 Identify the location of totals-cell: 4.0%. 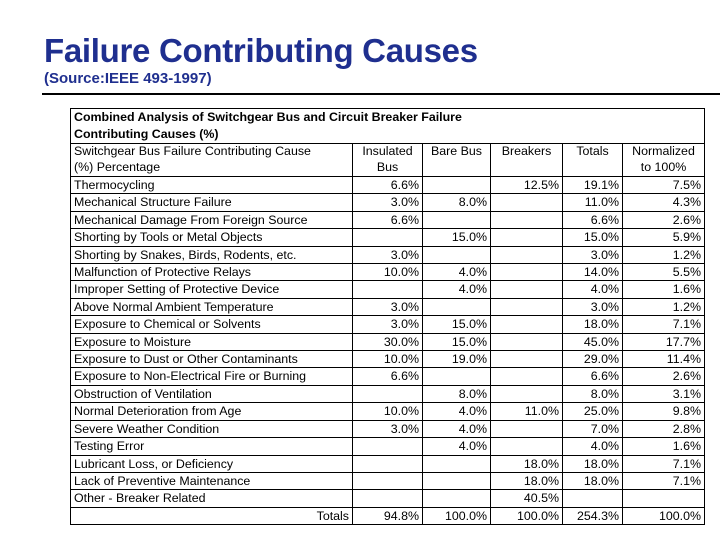
(592, 446).